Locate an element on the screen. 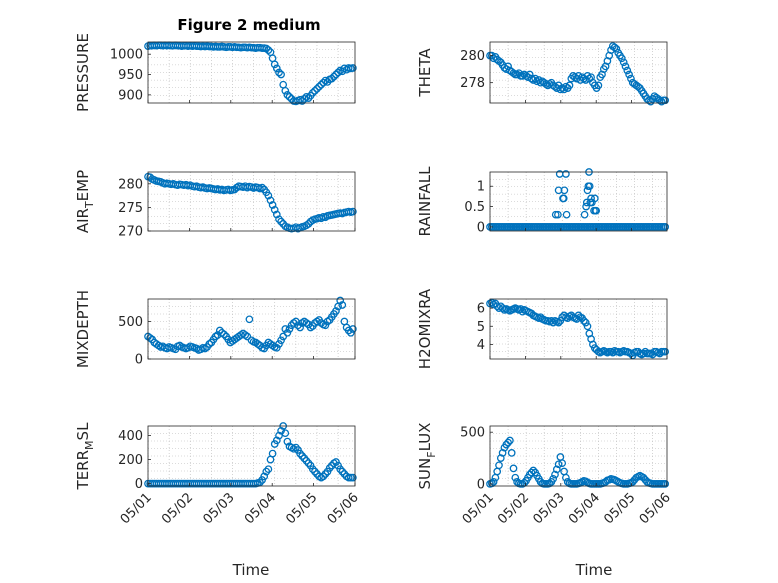 This screenshot has width=778, height=583. y-axis-label: AIRTEMP is located at coordinates (85, 201).